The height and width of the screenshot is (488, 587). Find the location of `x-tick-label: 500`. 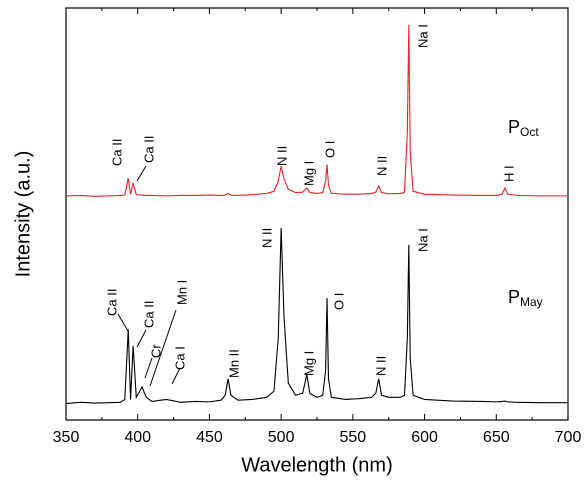

x-tick-label: 500 is located at coordinates (281, 437).